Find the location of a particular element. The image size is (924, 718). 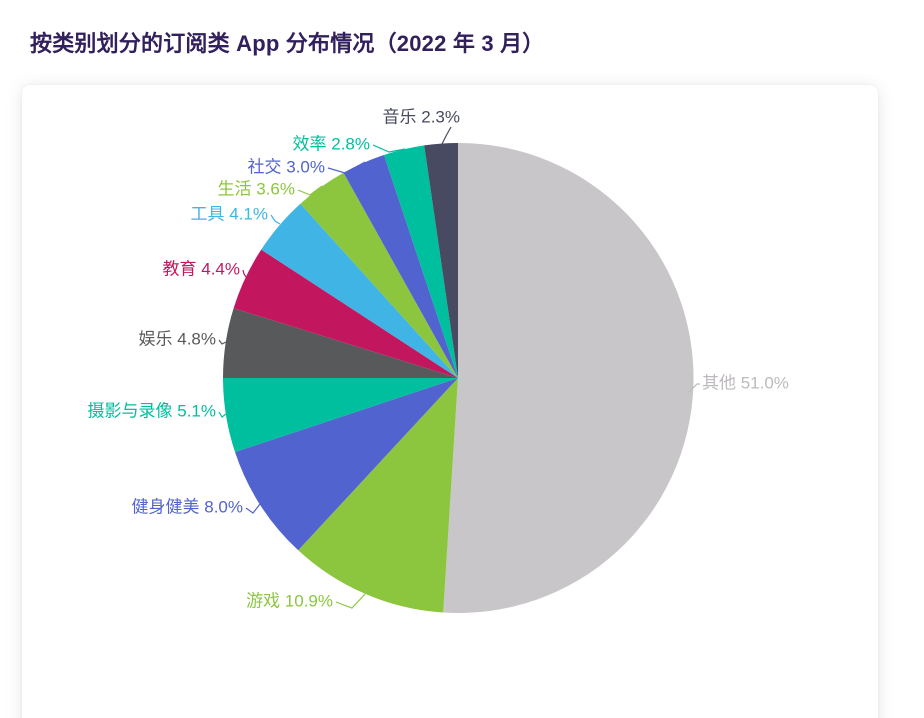

label-line-music is located at coordinates (446, 135).